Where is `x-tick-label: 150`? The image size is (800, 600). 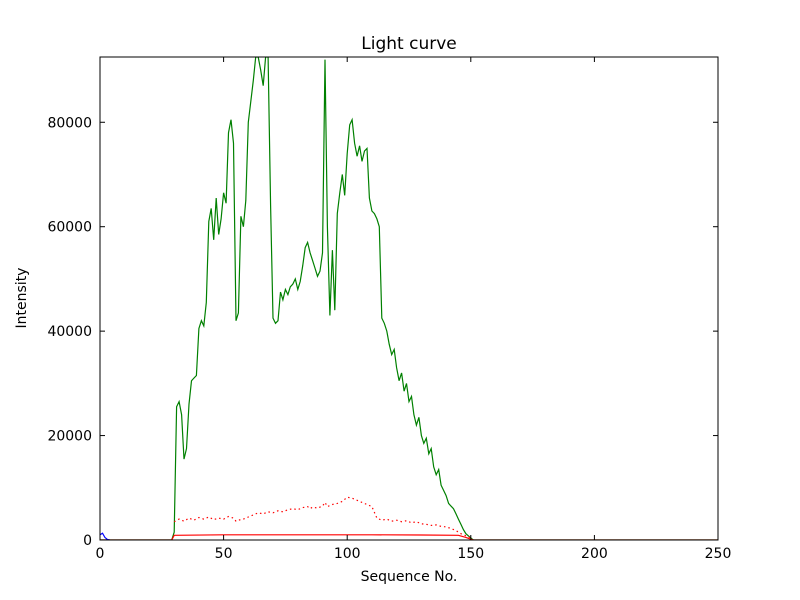
x-tick-label: 150 is located at coordinates (470, 554).